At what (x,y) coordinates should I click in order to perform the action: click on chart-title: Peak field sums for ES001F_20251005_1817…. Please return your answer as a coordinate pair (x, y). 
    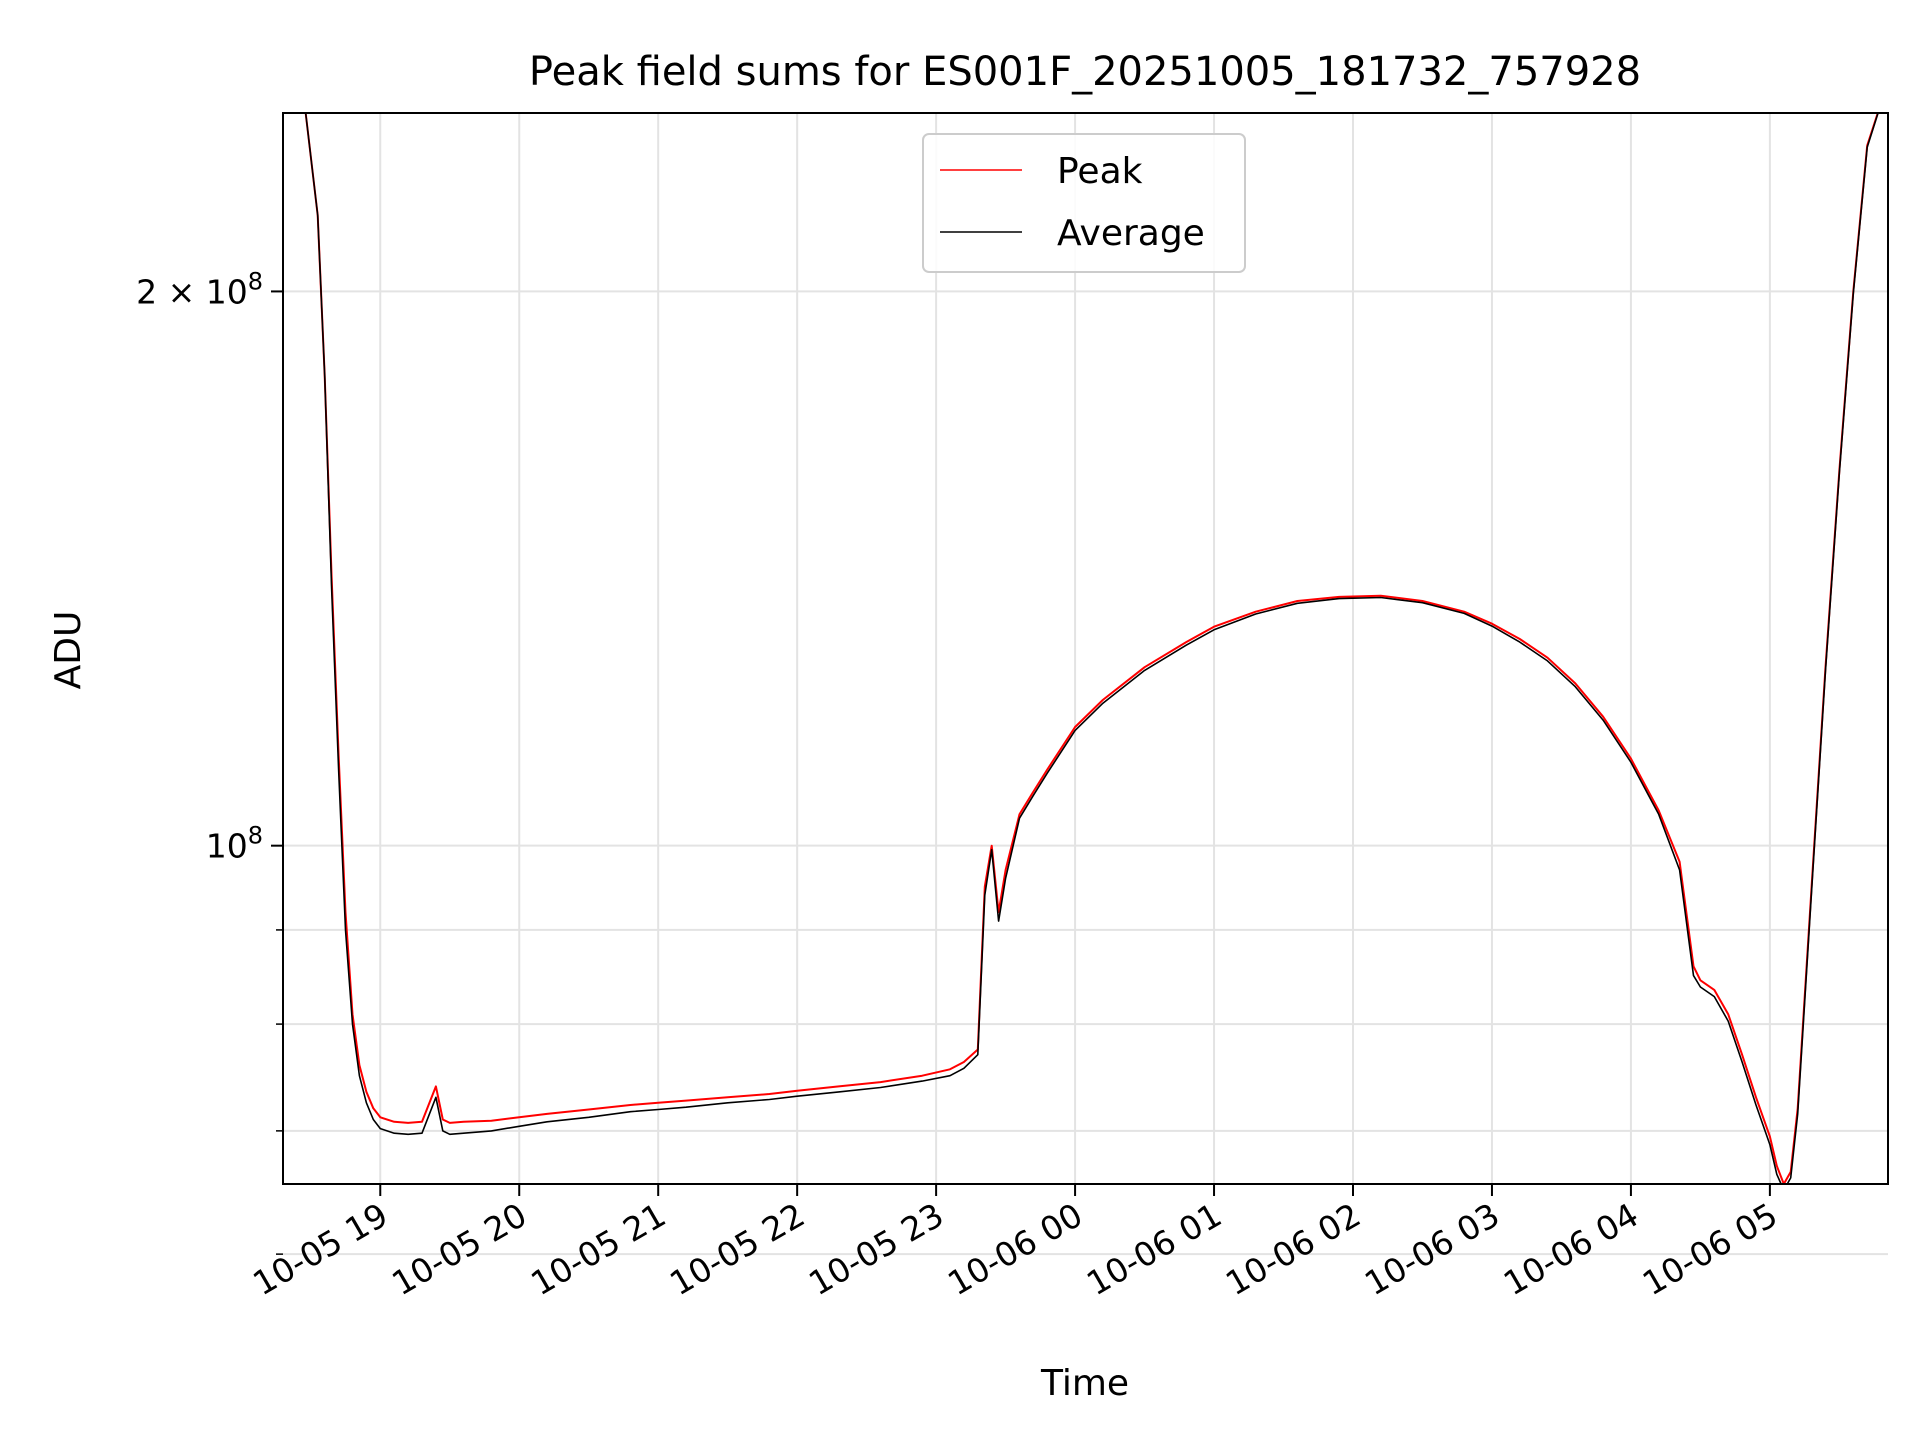
    Looking at the image, I should click on (1085, 72).